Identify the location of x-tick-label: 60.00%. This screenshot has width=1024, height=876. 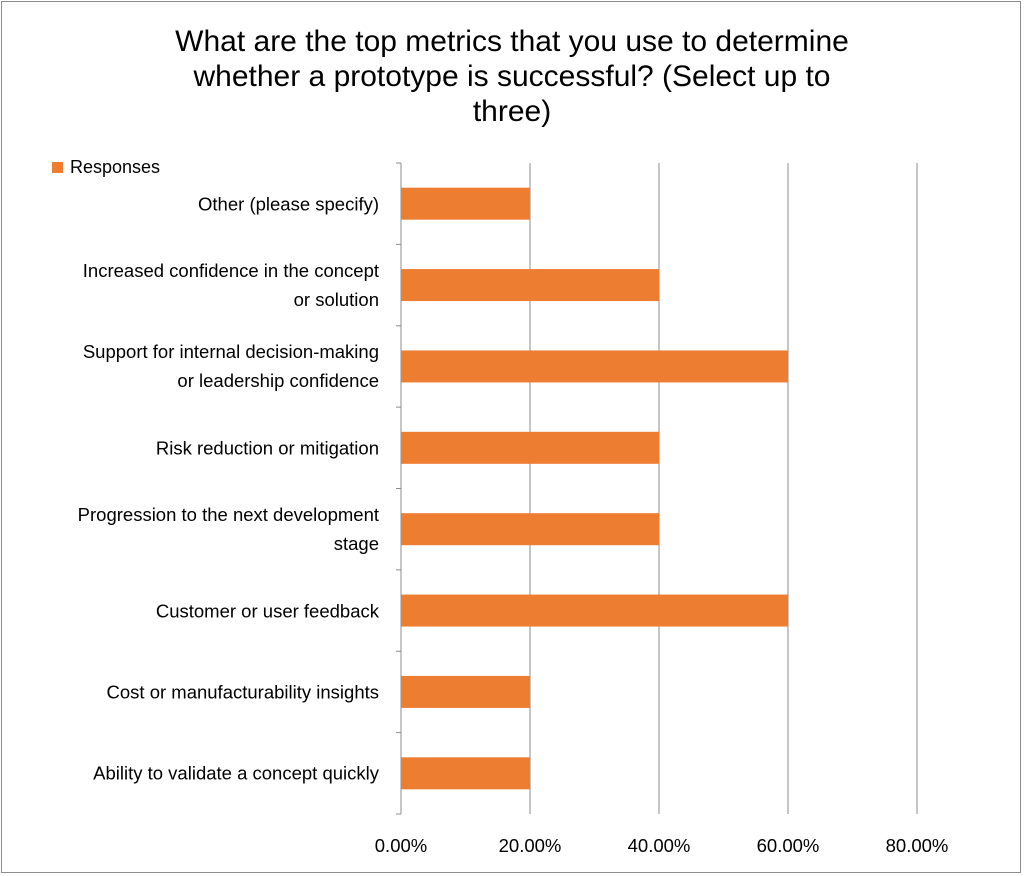
(788, 845).